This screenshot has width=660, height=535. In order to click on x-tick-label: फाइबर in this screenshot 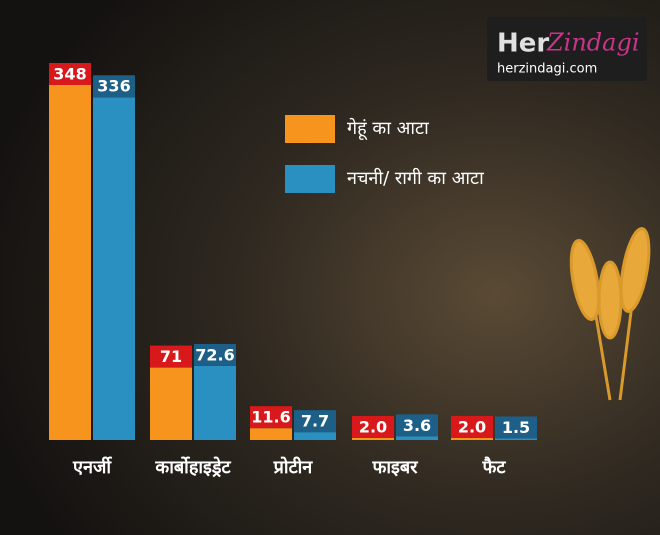, I will do `click(394, 467)`.